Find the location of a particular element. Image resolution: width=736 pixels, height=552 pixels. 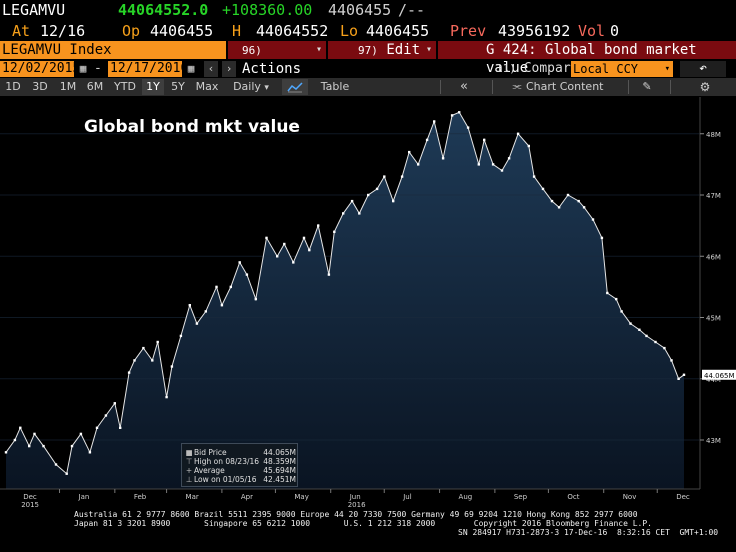

annotate-icon: ✎ is located at coordinates (647, 86).